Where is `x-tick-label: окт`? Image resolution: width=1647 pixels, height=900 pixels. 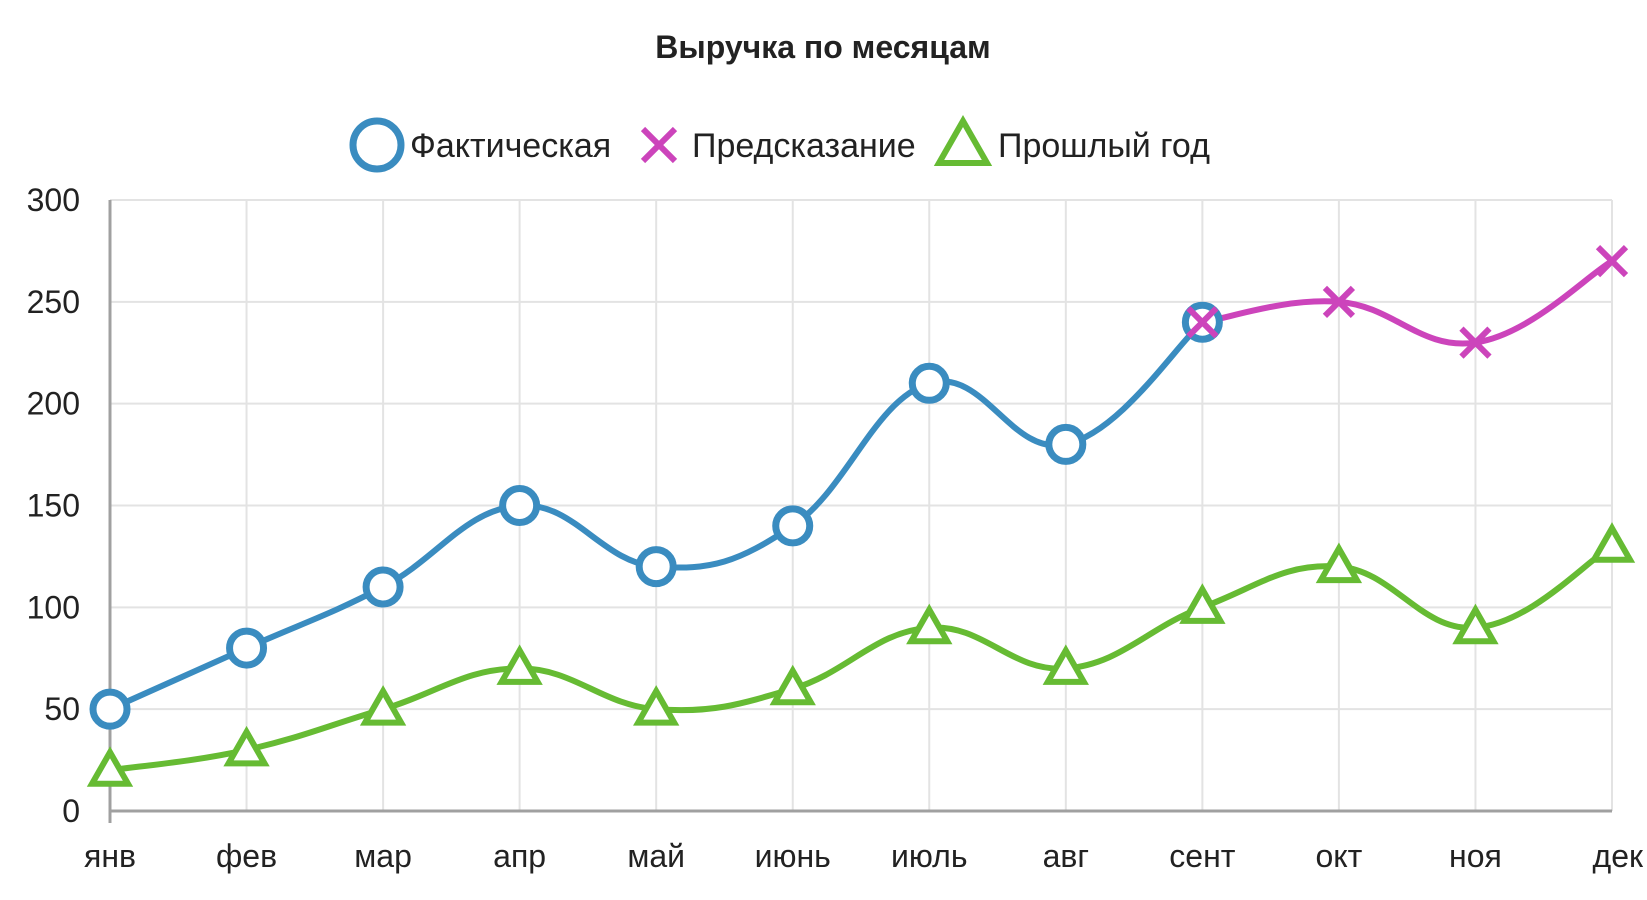 x-tick-label: окт is located at coordinates (1339, 856).